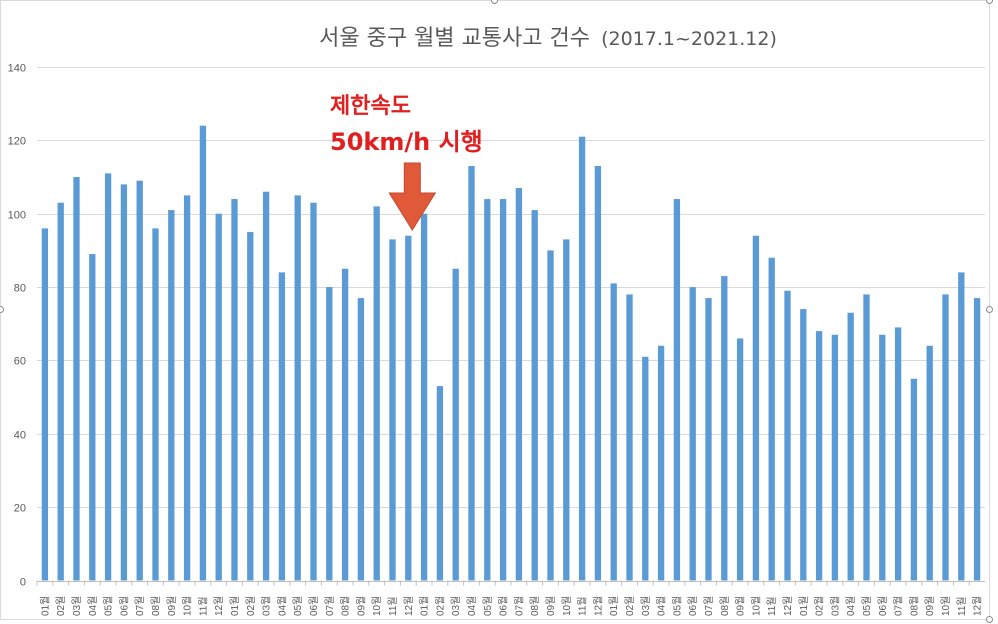  What do you see at coordinates (346, 606) in the screenshot?
I see `x-tick-label: 08월` at bounding box center [346, 606].